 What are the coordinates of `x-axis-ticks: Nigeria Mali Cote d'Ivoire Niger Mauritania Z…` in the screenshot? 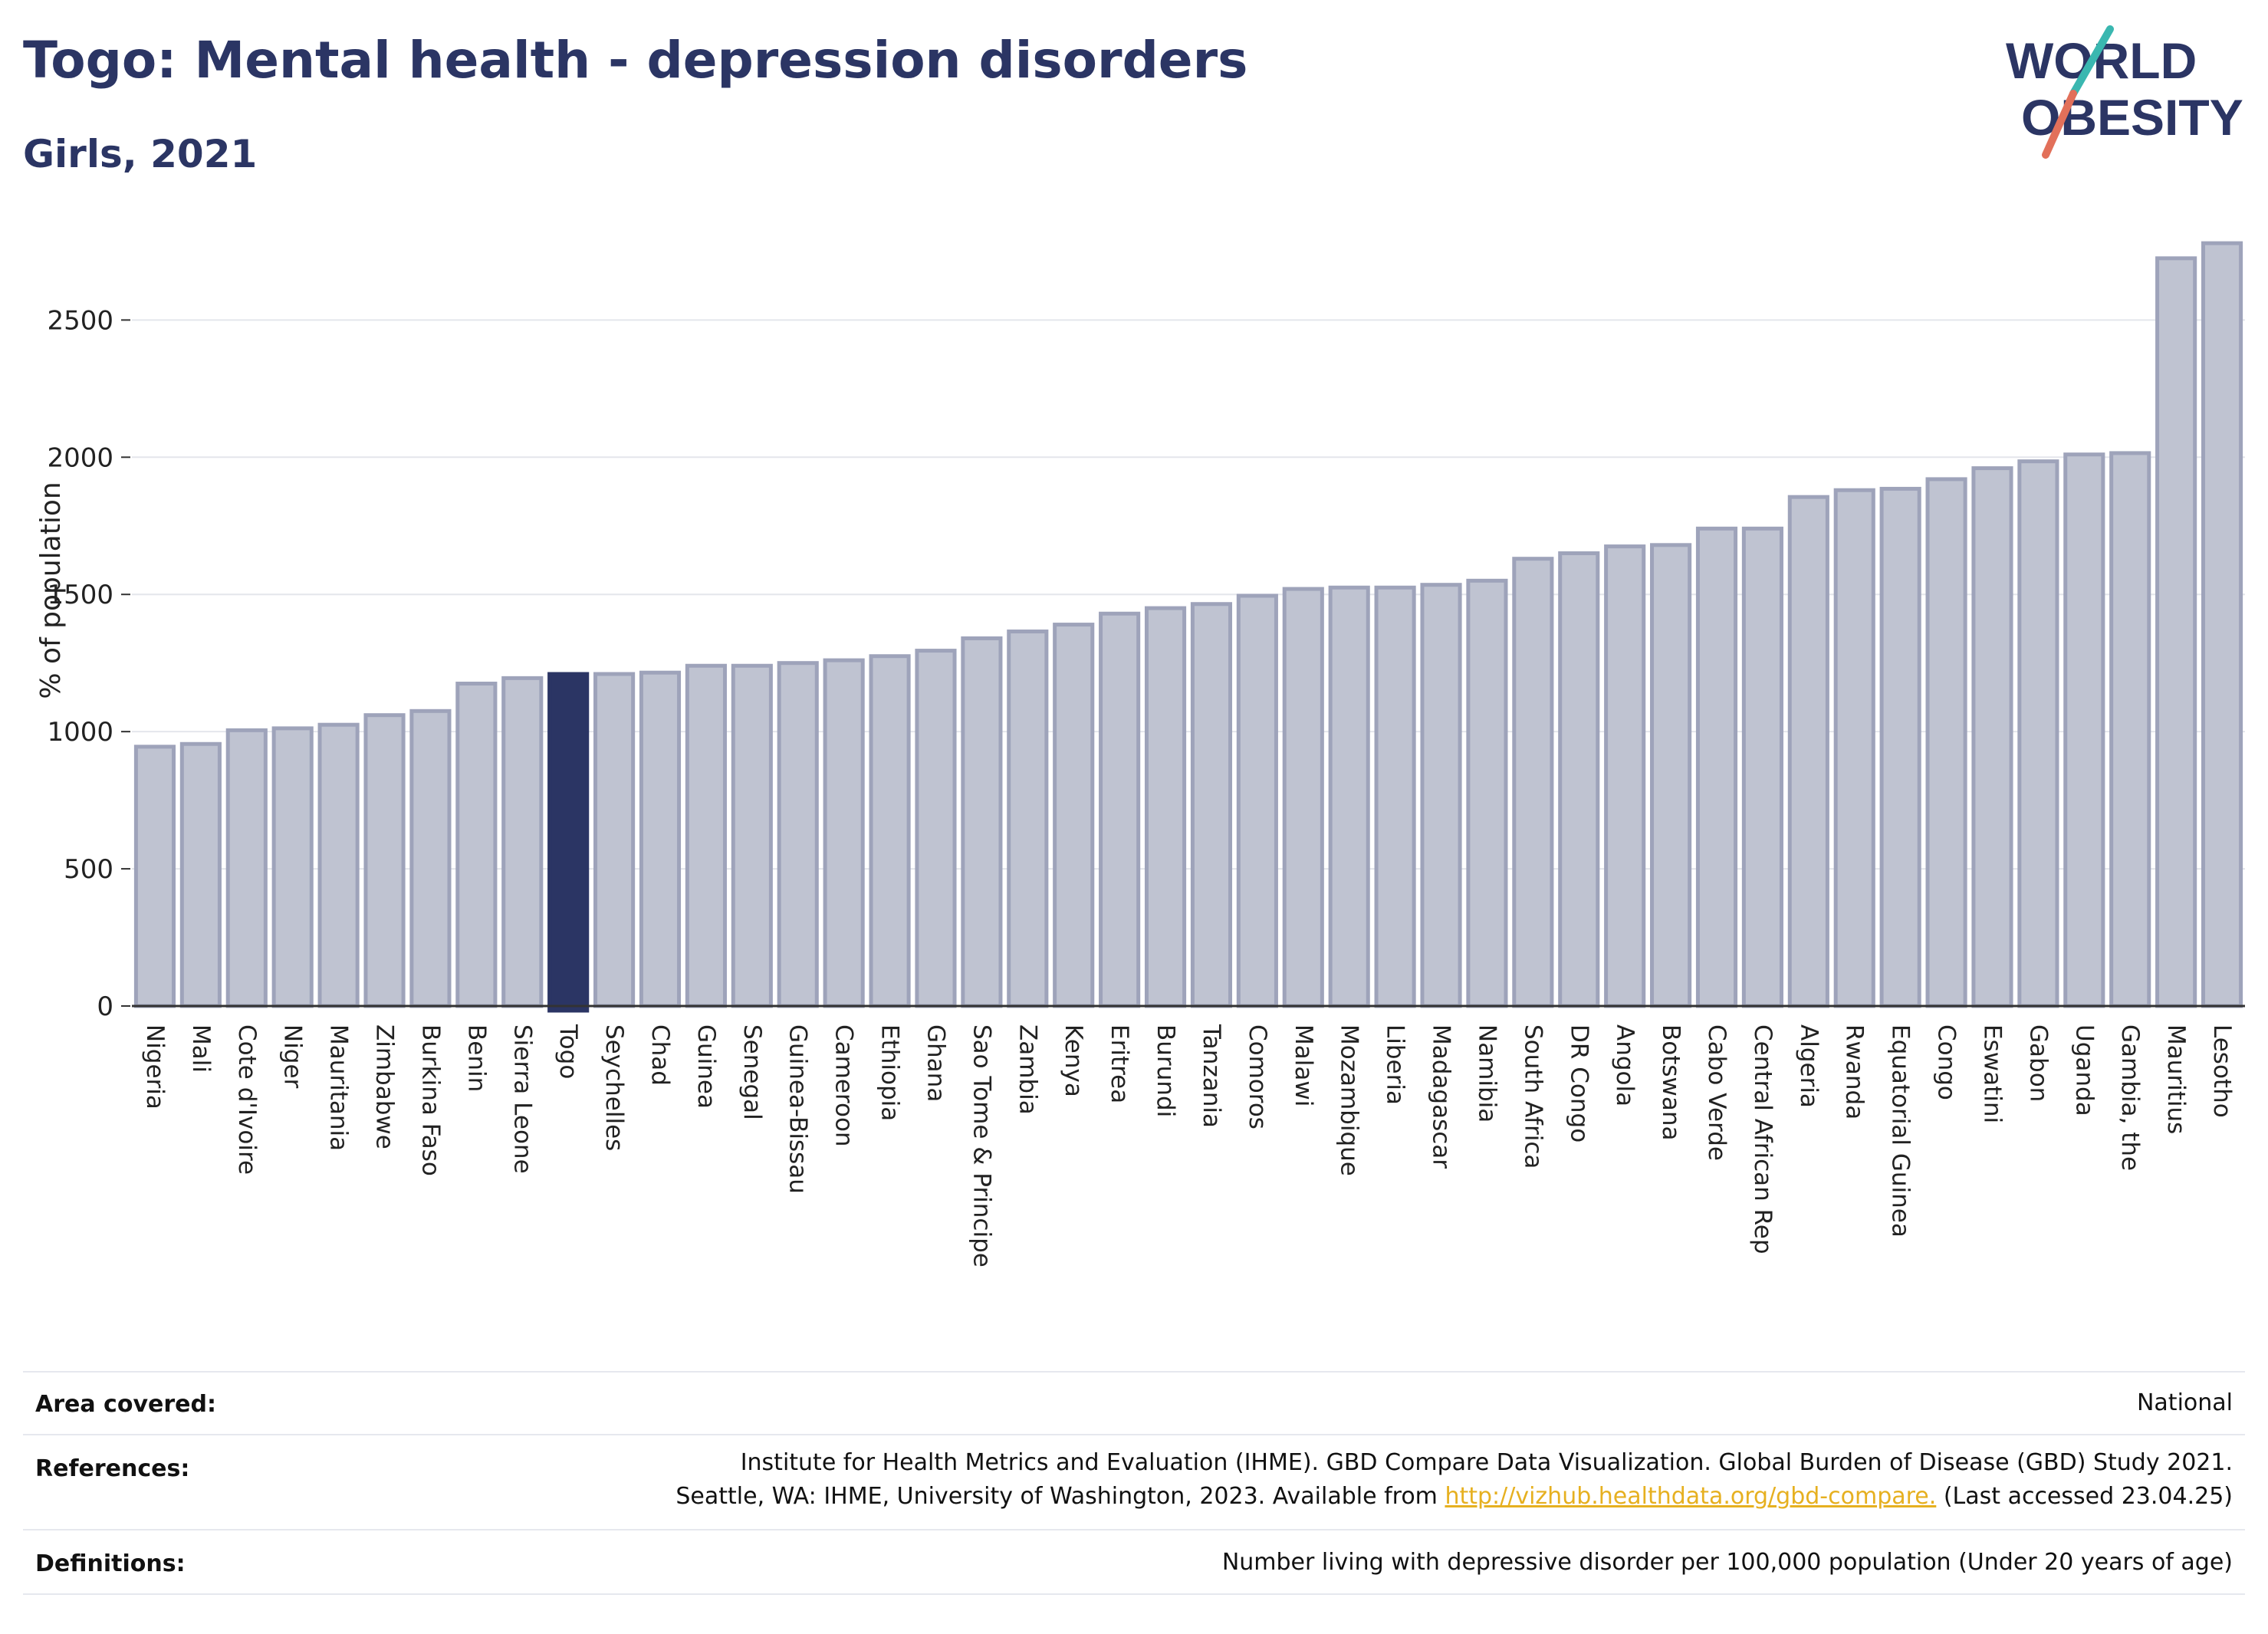 It's located at (1188, 1145).